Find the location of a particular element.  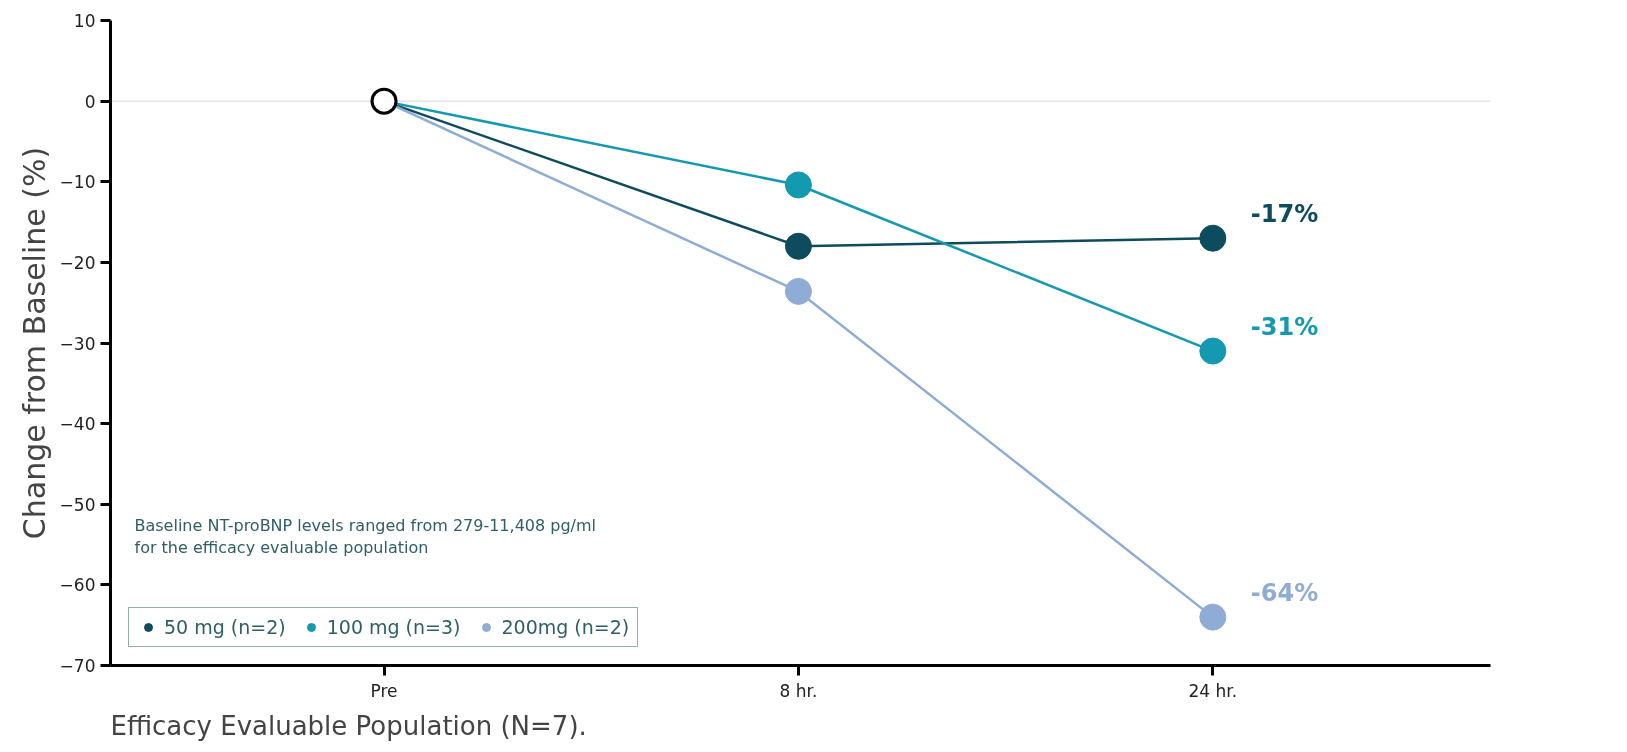

y-tick-label: −70 is located at coordinates (77, 666).